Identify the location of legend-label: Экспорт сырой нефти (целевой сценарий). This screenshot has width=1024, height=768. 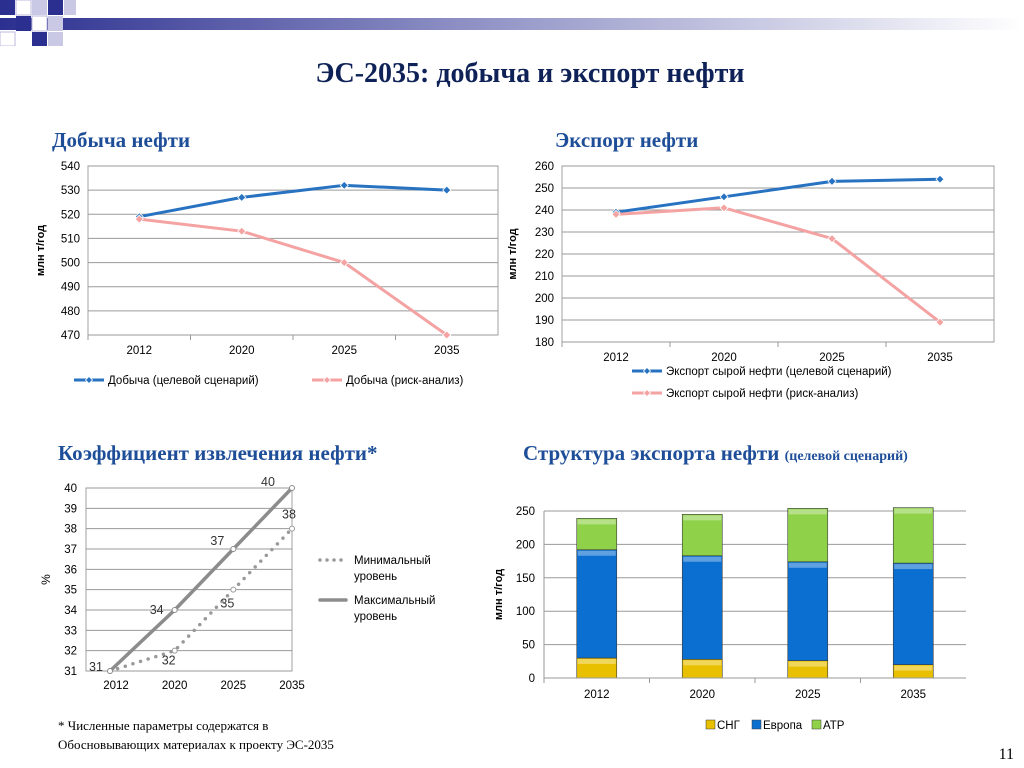
(779, 372).